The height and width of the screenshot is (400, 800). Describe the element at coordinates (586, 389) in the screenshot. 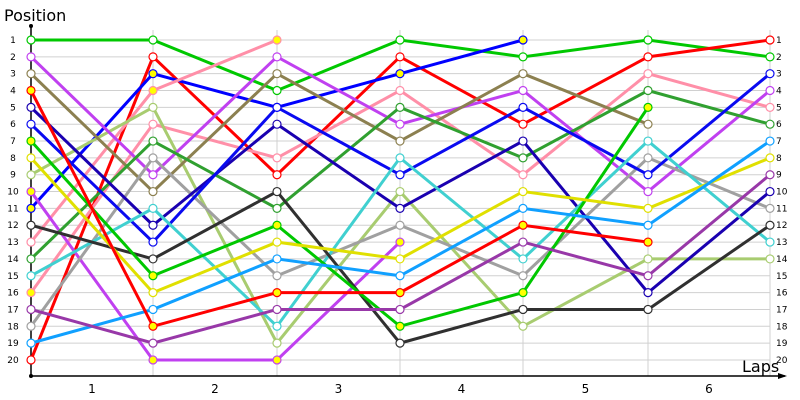

I see `lap-label: 5` at that location.